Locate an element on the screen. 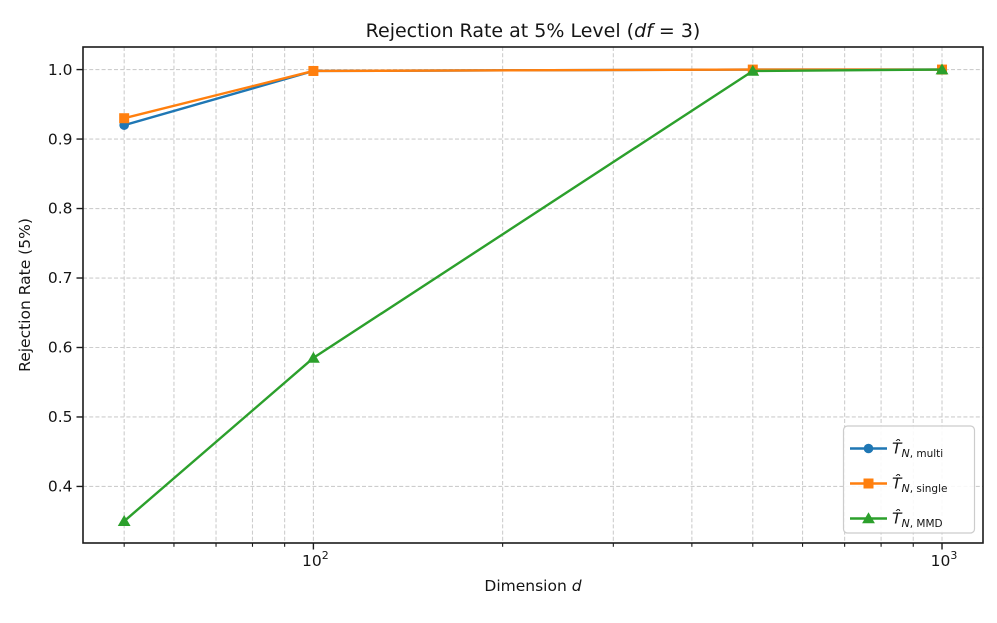  y-axis: 0.4 0.5 0.6 0.7 0.8 0.9 1.0 is located at coordinates (65, 278).